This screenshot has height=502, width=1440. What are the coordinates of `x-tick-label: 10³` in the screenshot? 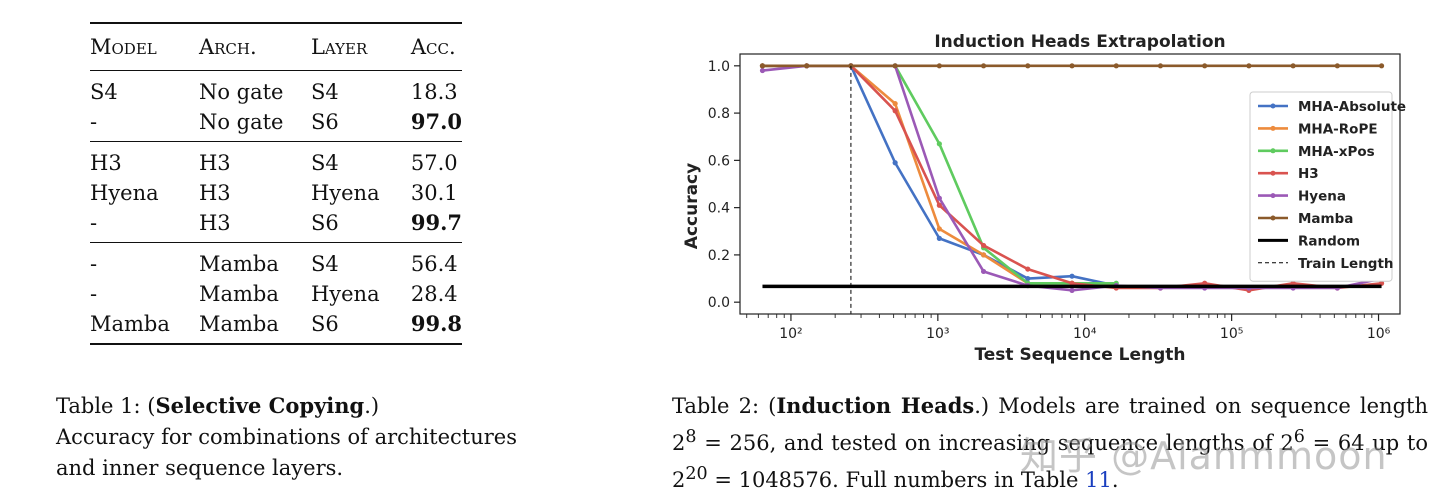 It's located at (937, 334).